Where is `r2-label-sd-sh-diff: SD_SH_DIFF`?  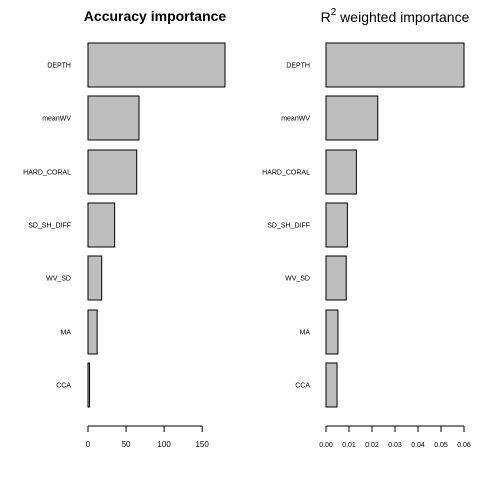
r2-label-sd-sh-diff: SD_SH_DIFF is located at coordinates (288, 226).